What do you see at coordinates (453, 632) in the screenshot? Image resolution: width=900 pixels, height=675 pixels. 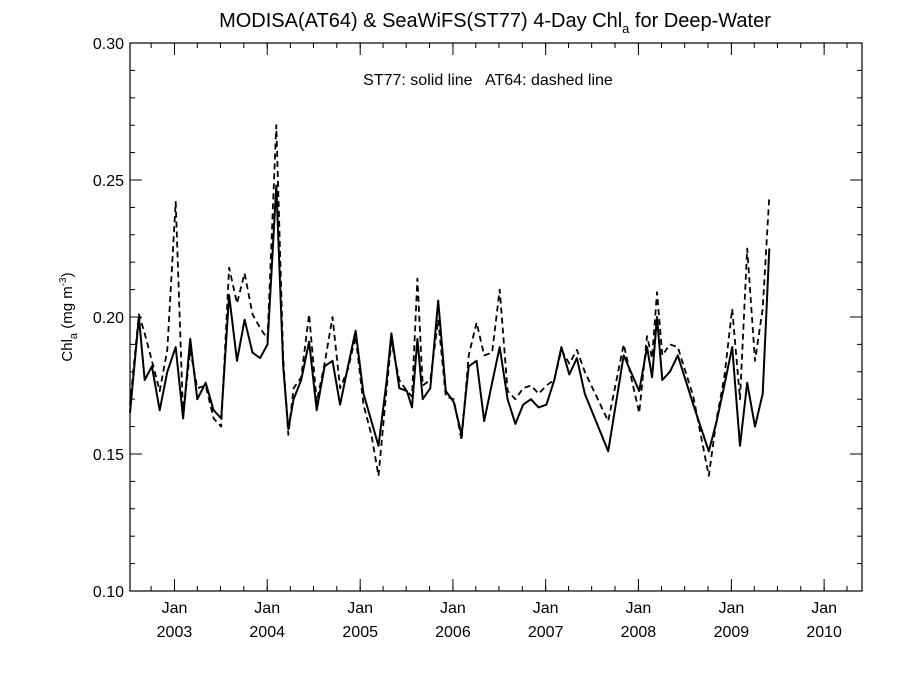 I see `x-tick-label-year: 2006` at bounding box center [453, 632].